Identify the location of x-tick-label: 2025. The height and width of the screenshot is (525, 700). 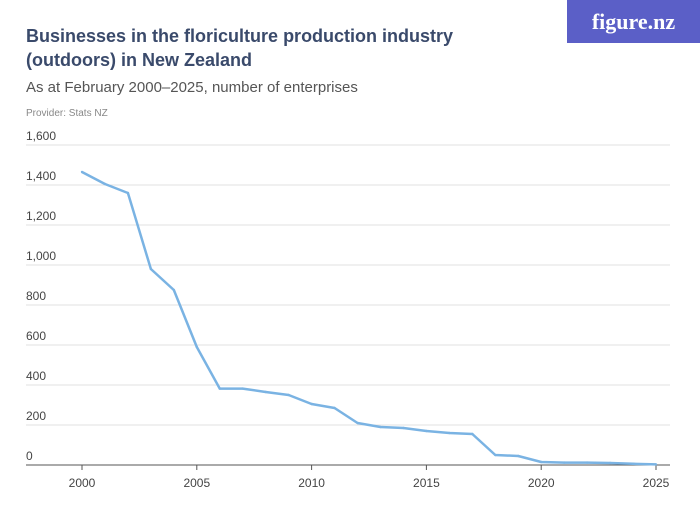
(656, 483).